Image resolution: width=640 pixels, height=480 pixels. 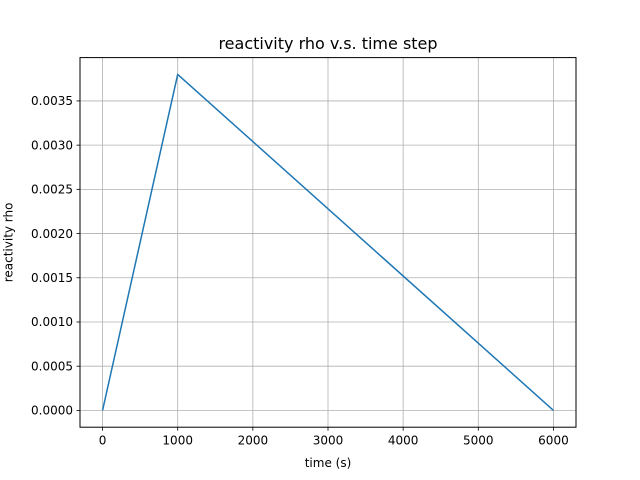 What do you see at coordinates (52, 366) in the screenshot?
I see `y-tick-label: 0.0005` at bounding box center [52, 366].